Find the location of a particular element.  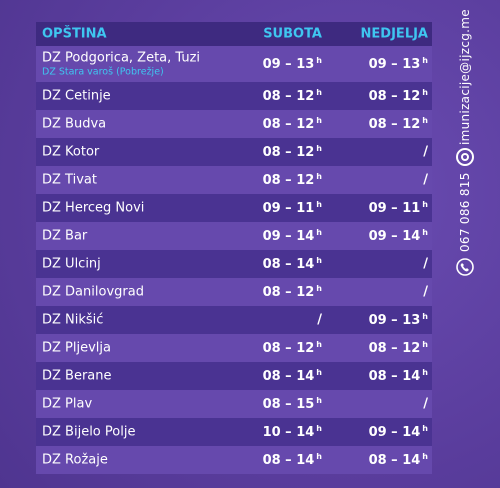

municipality: DZ Kotor is located at coordinates (71, 152).